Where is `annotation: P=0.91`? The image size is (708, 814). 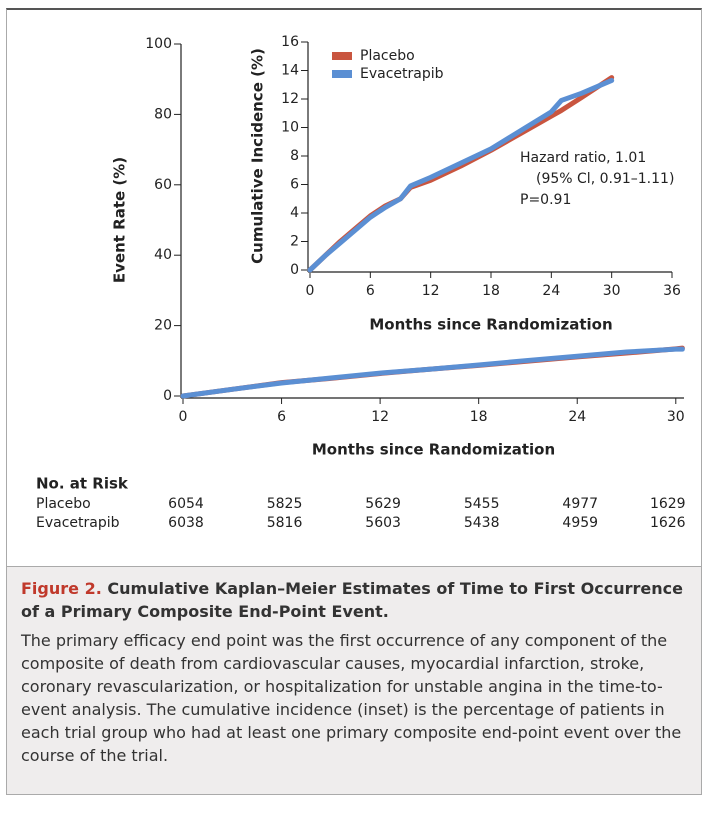 annotation: P=0.91 is located at coordinates (545, 200).